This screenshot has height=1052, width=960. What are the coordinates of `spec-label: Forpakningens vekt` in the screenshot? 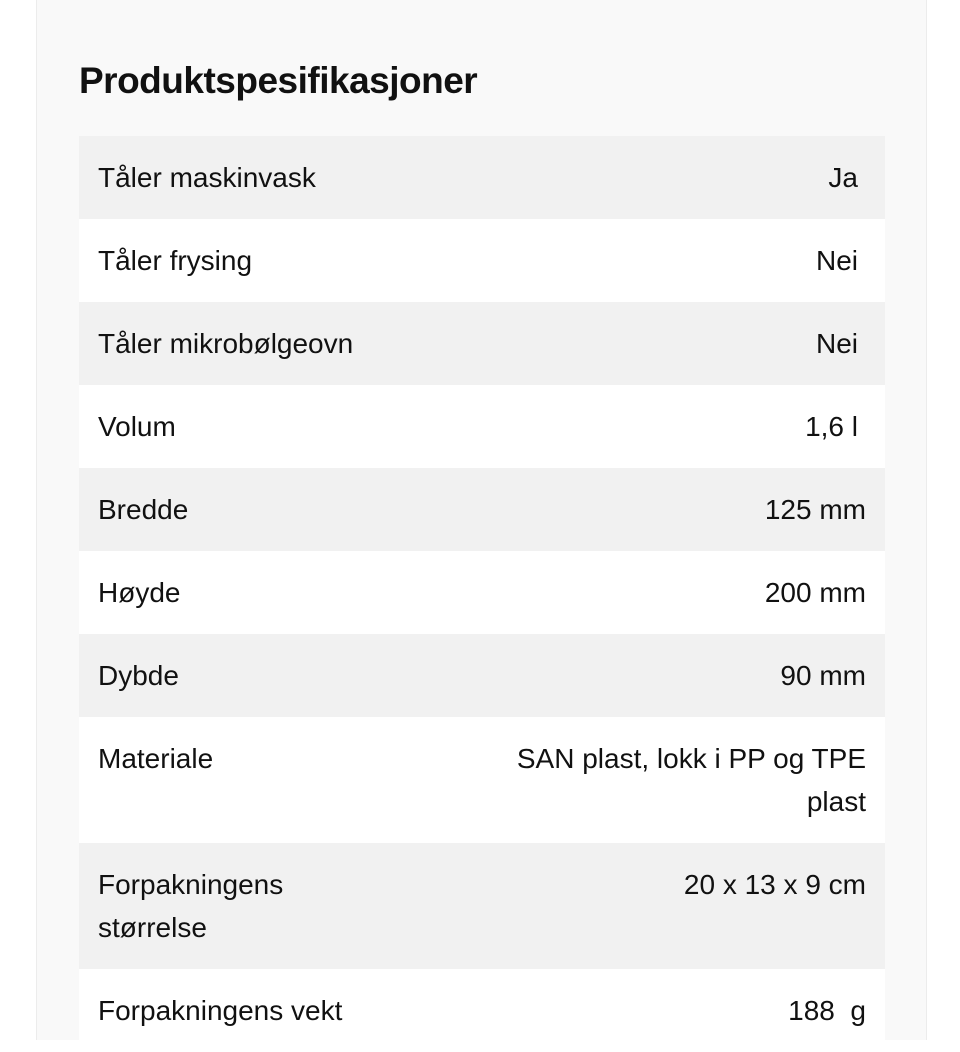 It's located at (220, 1010).